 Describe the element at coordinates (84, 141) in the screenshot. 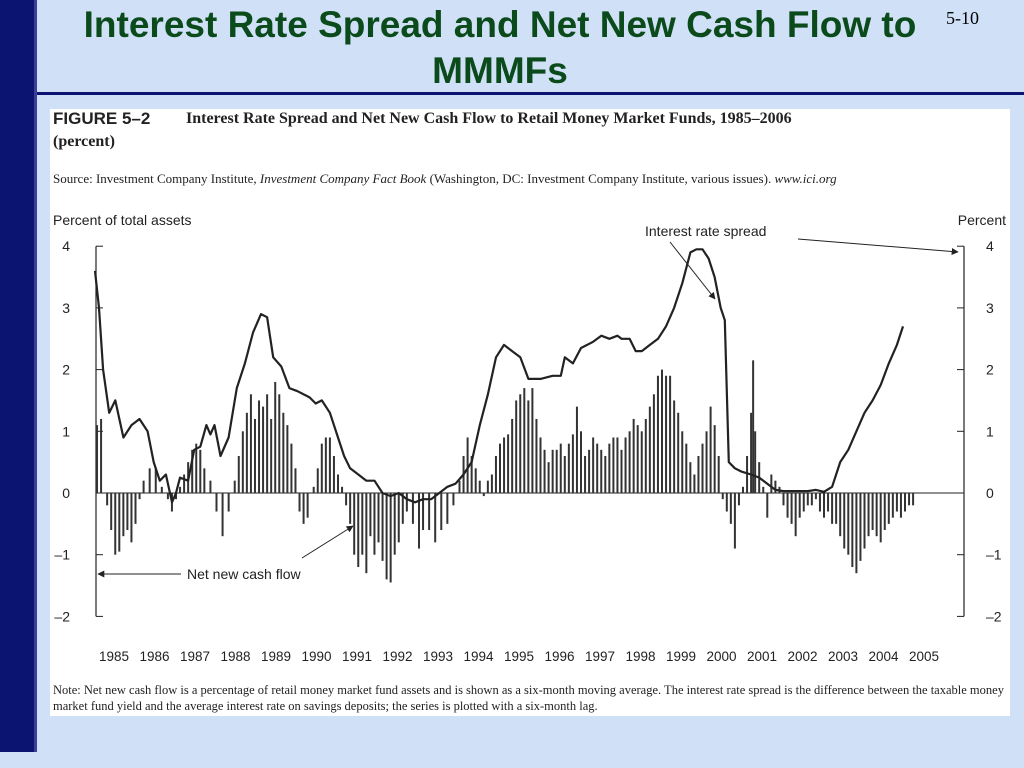

I see `figure-unit: (percent)` at that location.